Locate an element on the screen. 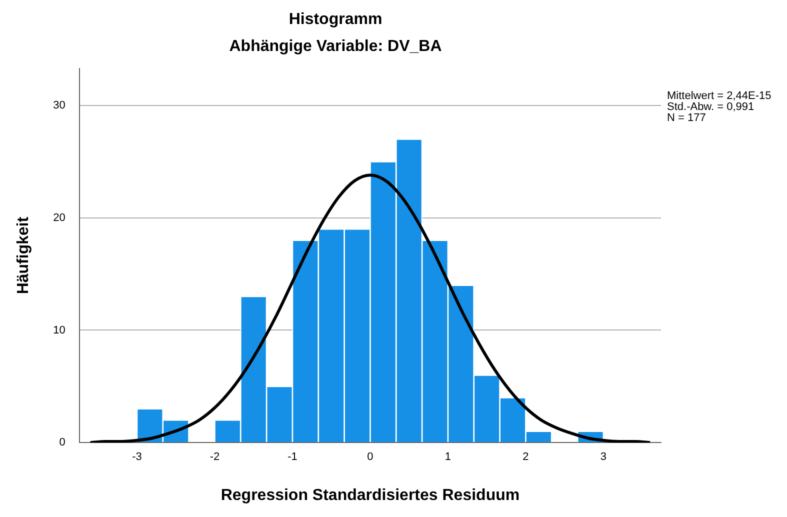 This screenshot has height=517, width=787. y-tick-label: 0 is located at coordinates (62, 442).